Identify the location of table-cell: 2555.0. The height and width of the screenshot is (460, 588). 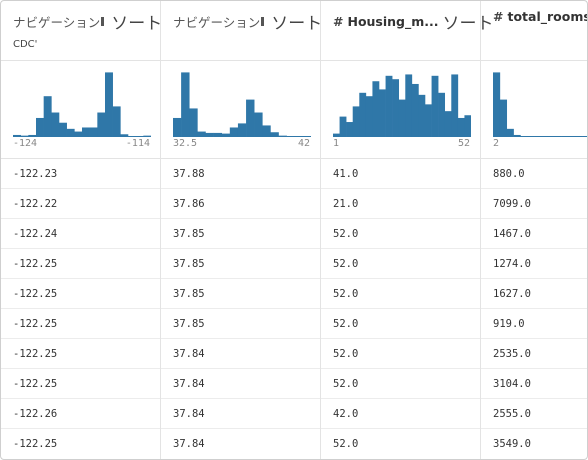
(534, 414).